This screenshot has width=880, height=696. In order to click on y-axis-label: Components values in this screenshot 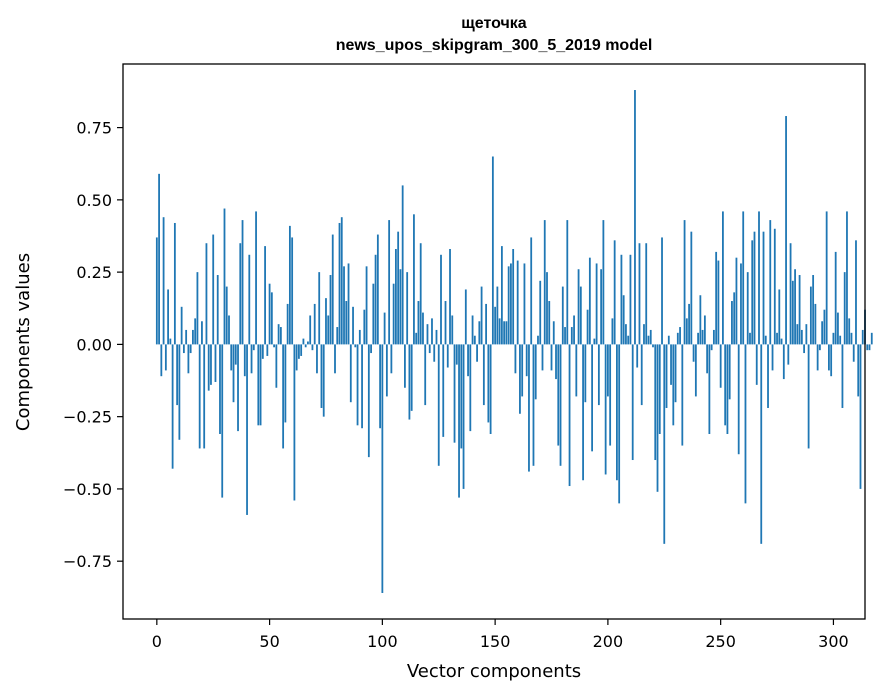, I will do `click(23, 342)`.